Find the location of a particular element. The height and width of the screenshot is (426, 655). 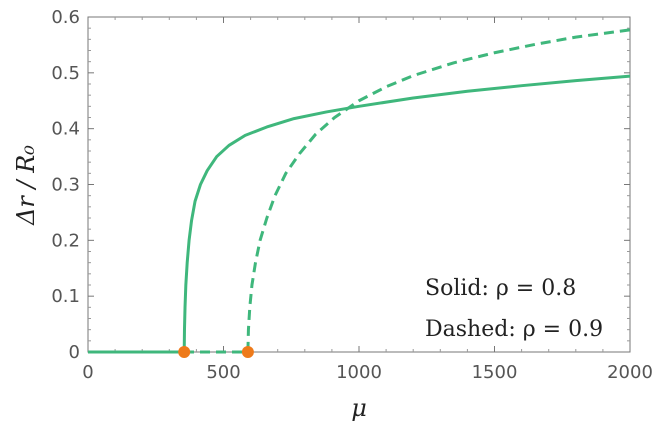

annotation-solid: Solid: ρ = 0.8 is located at coordinates (500, 288).